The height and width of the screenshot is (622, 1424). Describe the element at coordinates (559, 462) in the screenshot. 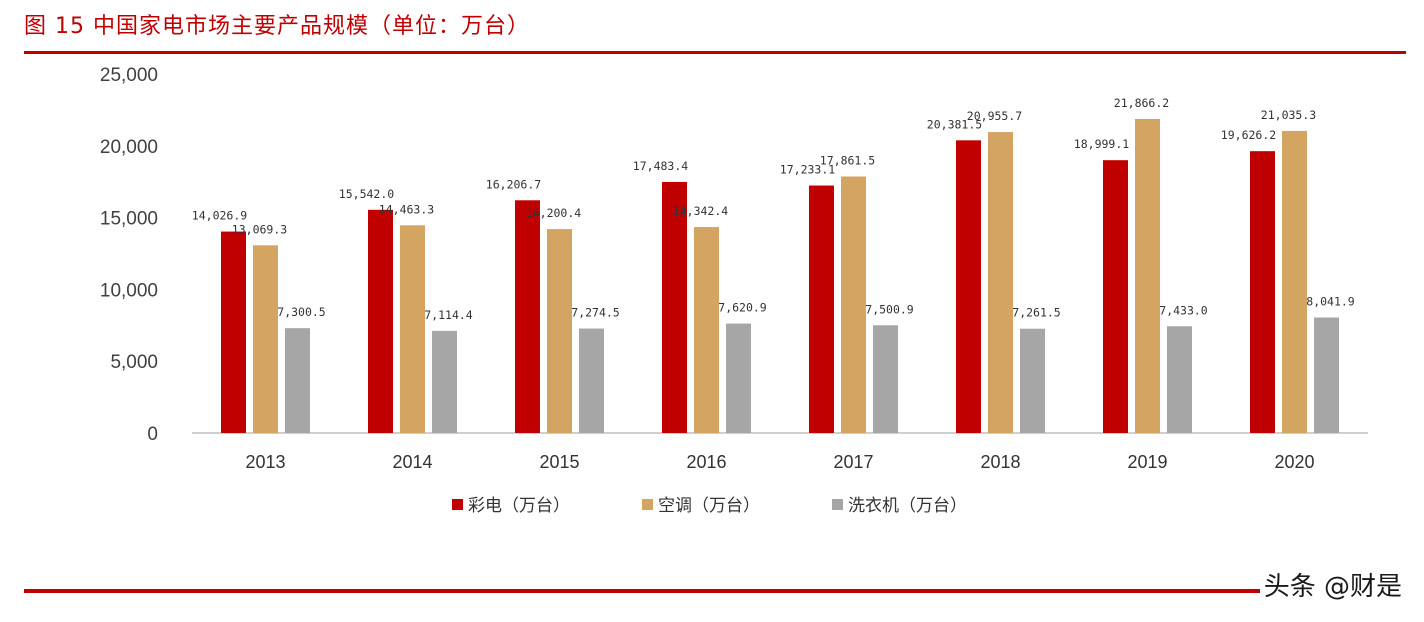

I see `x-tick-label: 2015` at that location.